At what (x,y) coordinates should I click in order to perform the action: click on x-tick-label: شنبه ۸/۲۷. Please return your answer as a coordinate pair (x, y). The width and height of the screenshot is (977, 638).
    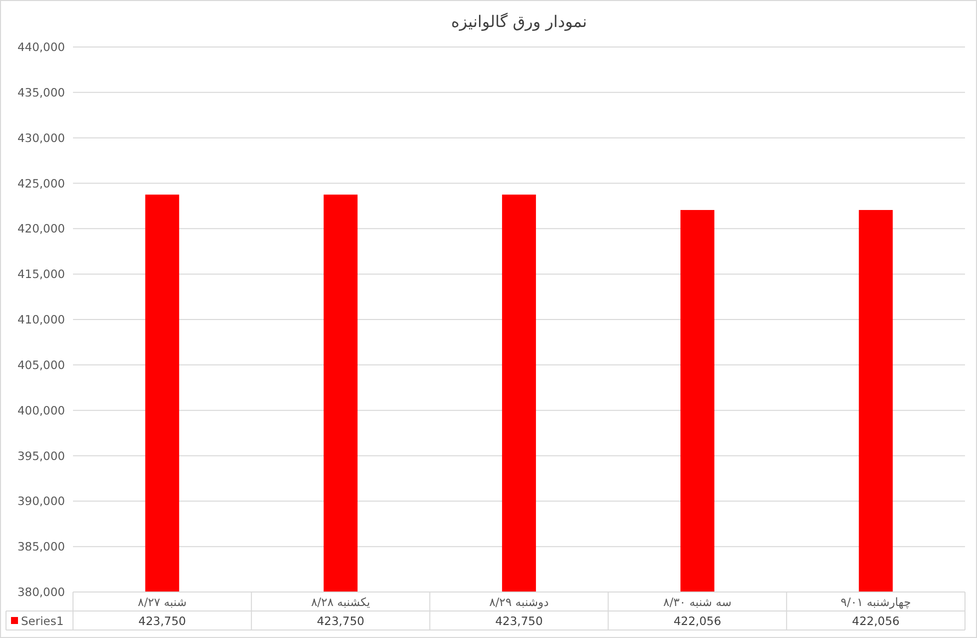
    Looking at the image, I should click on (162, 602).